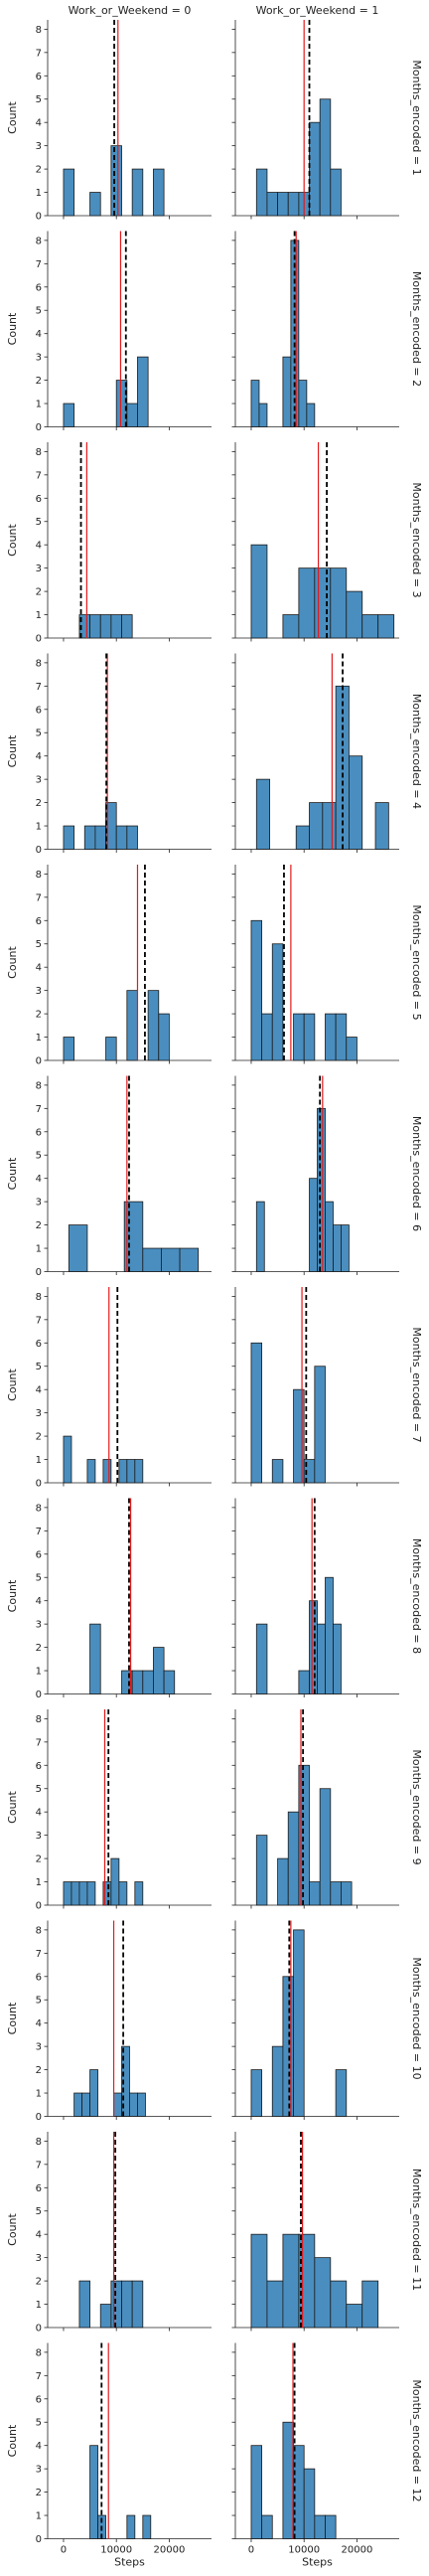 Image resolution: width=429 pixels, height=2576 pixels. What do you see at coordinates (116, 2550) in the screenshot?
I see `x-tick-label: 10000` at bounding box center [116, 2550].